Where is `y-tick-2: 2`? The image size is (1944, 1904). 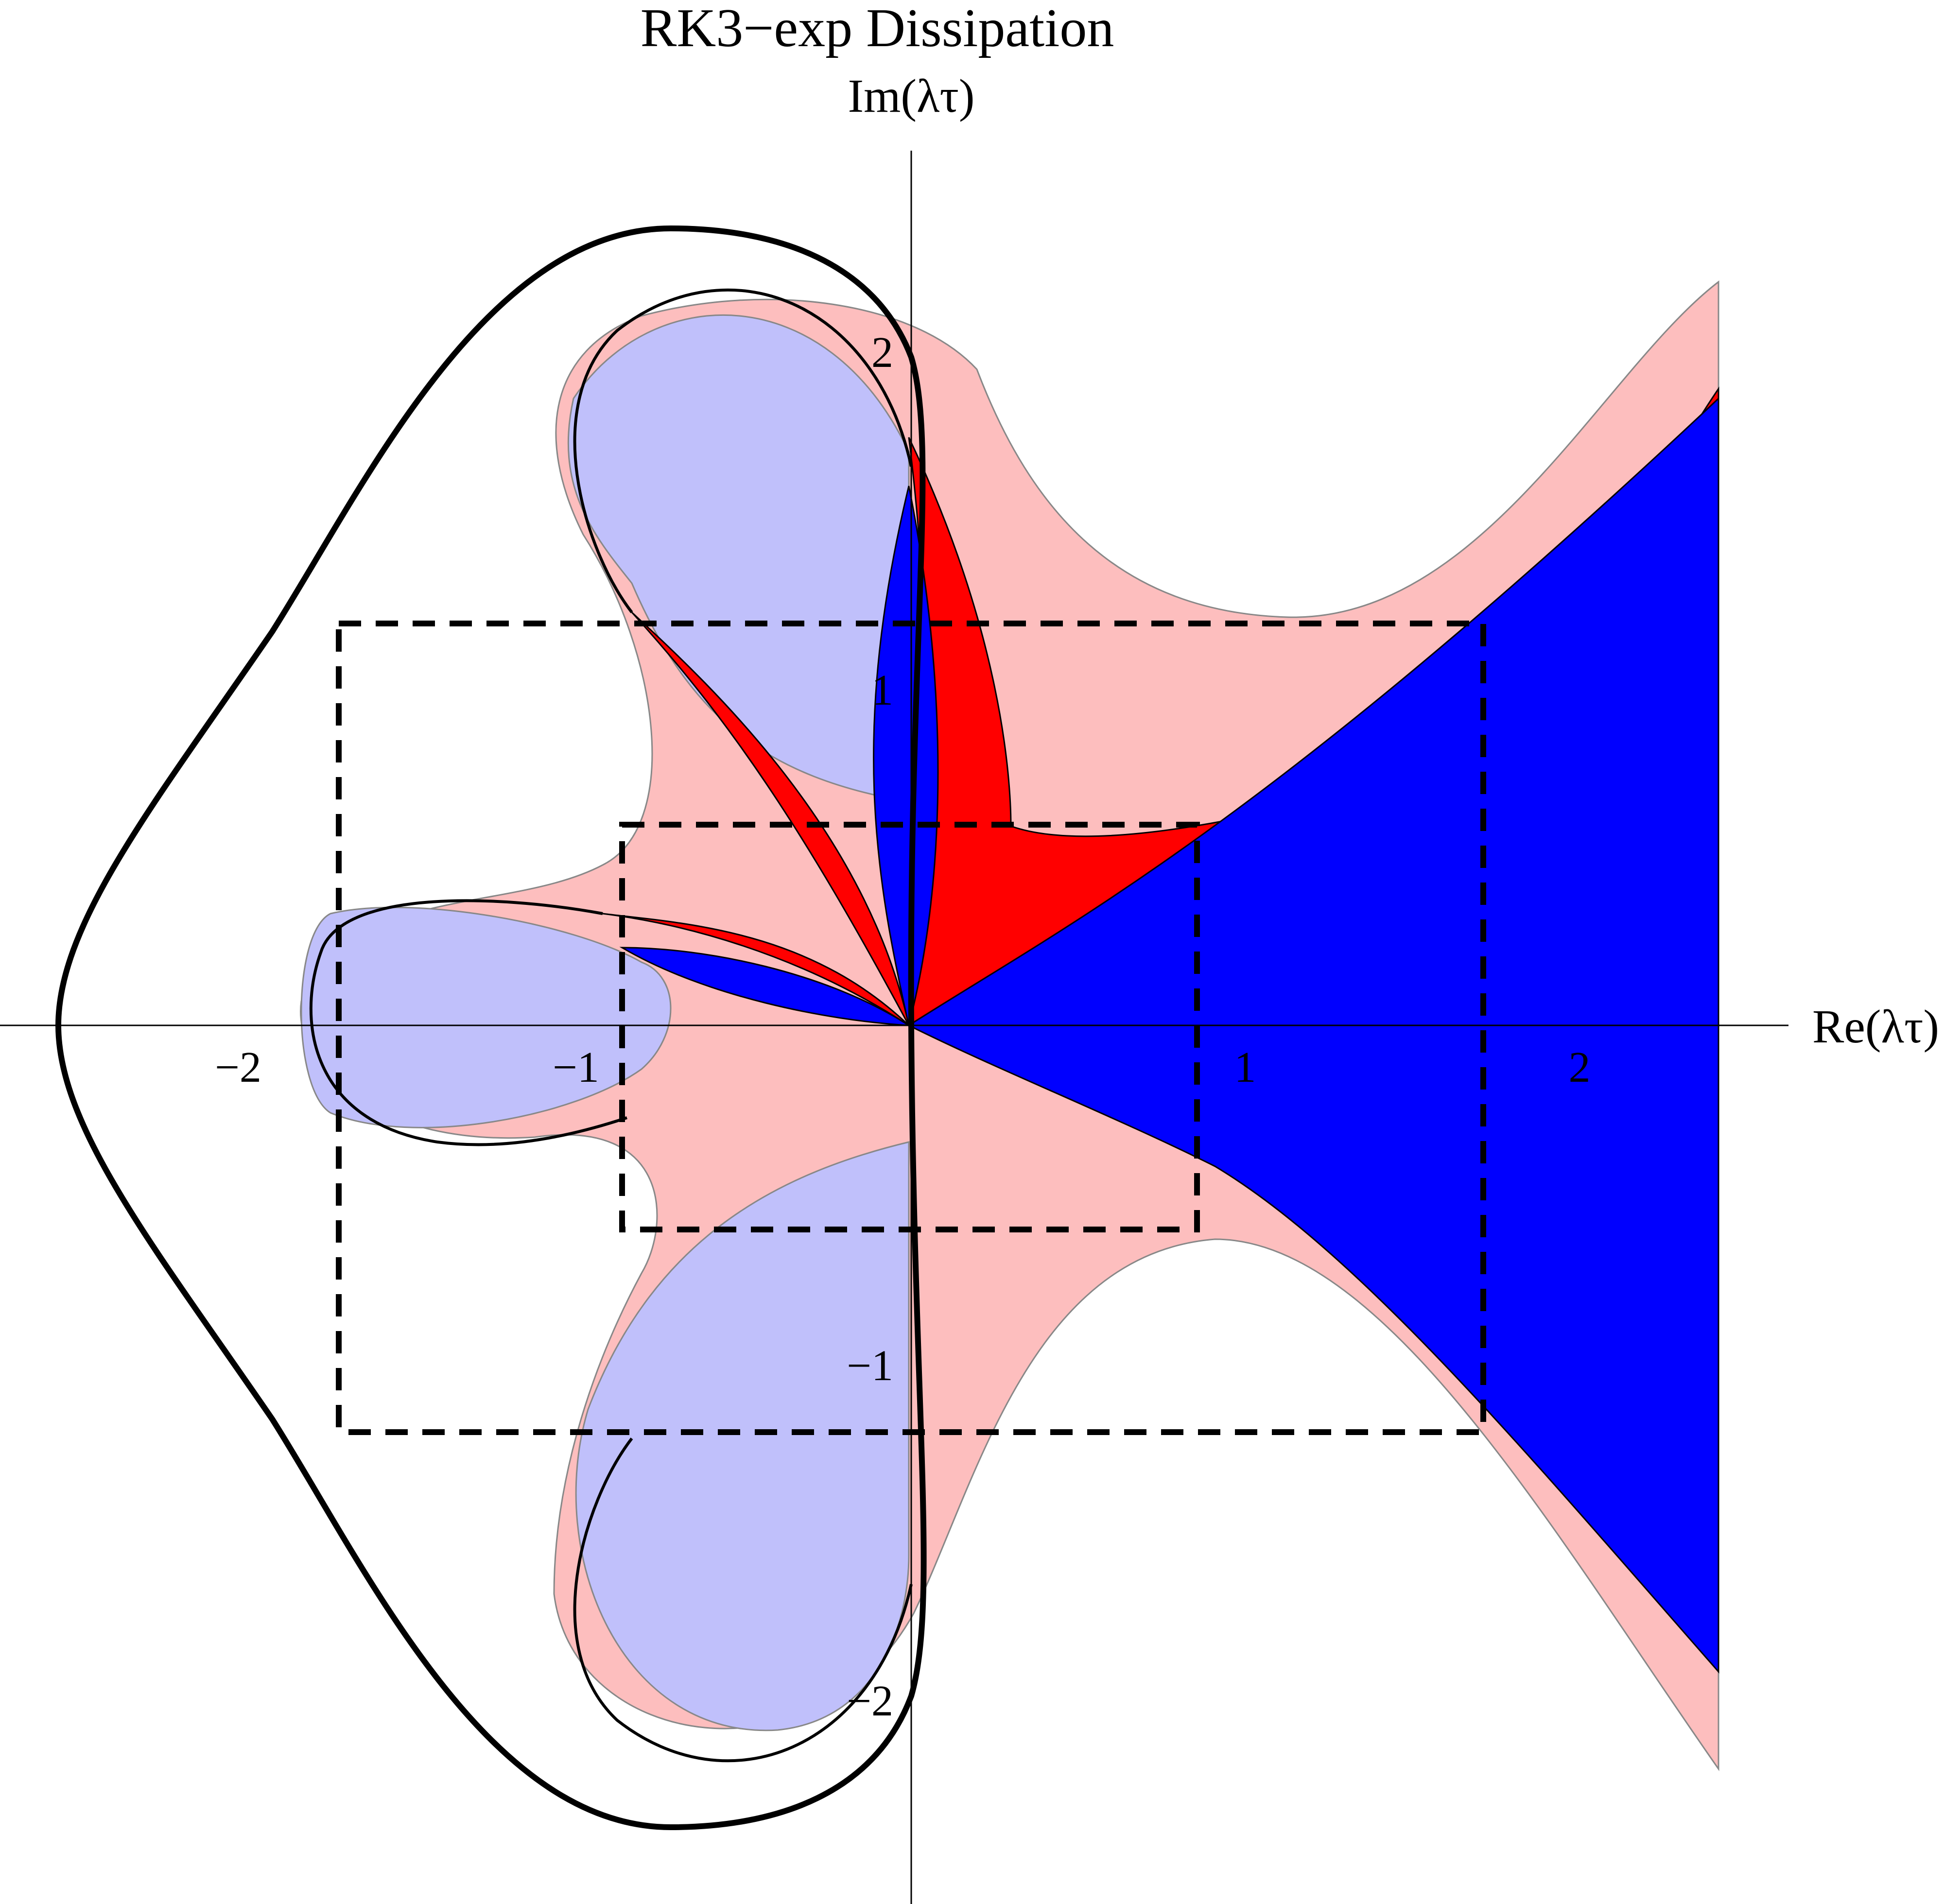 y-tick-2: 2 is located at coordinates (882, 353).